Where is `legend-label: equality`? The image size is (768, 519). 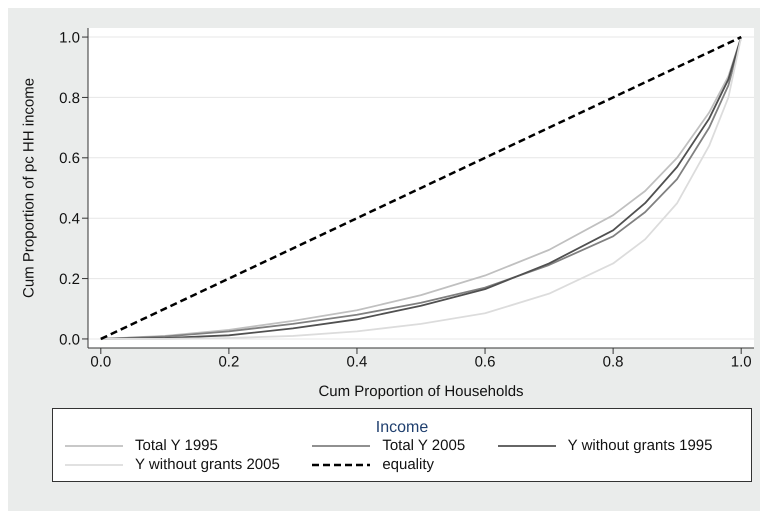
legend-label: equality is located at coordinates (408, 464).